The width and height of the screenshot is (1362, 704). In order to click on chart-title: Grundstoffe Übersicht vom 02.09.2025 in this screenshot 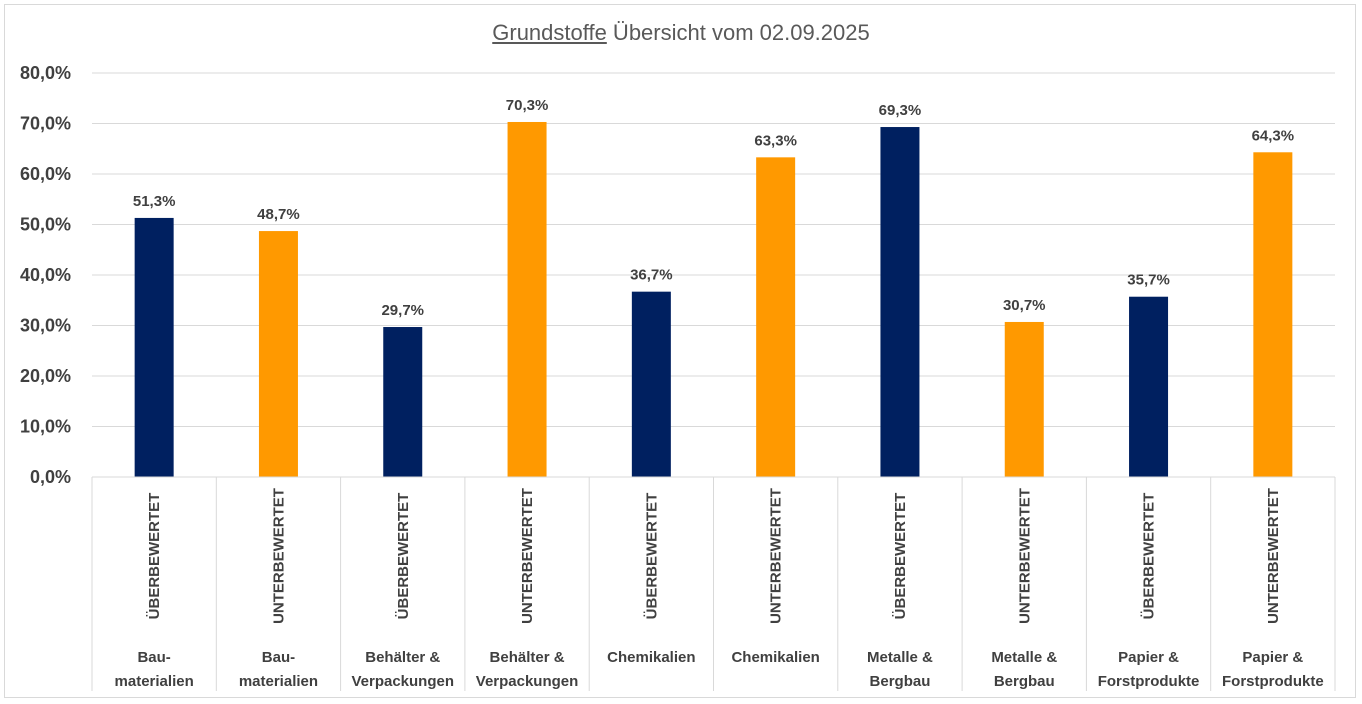, I will do `click(681, 33)`.